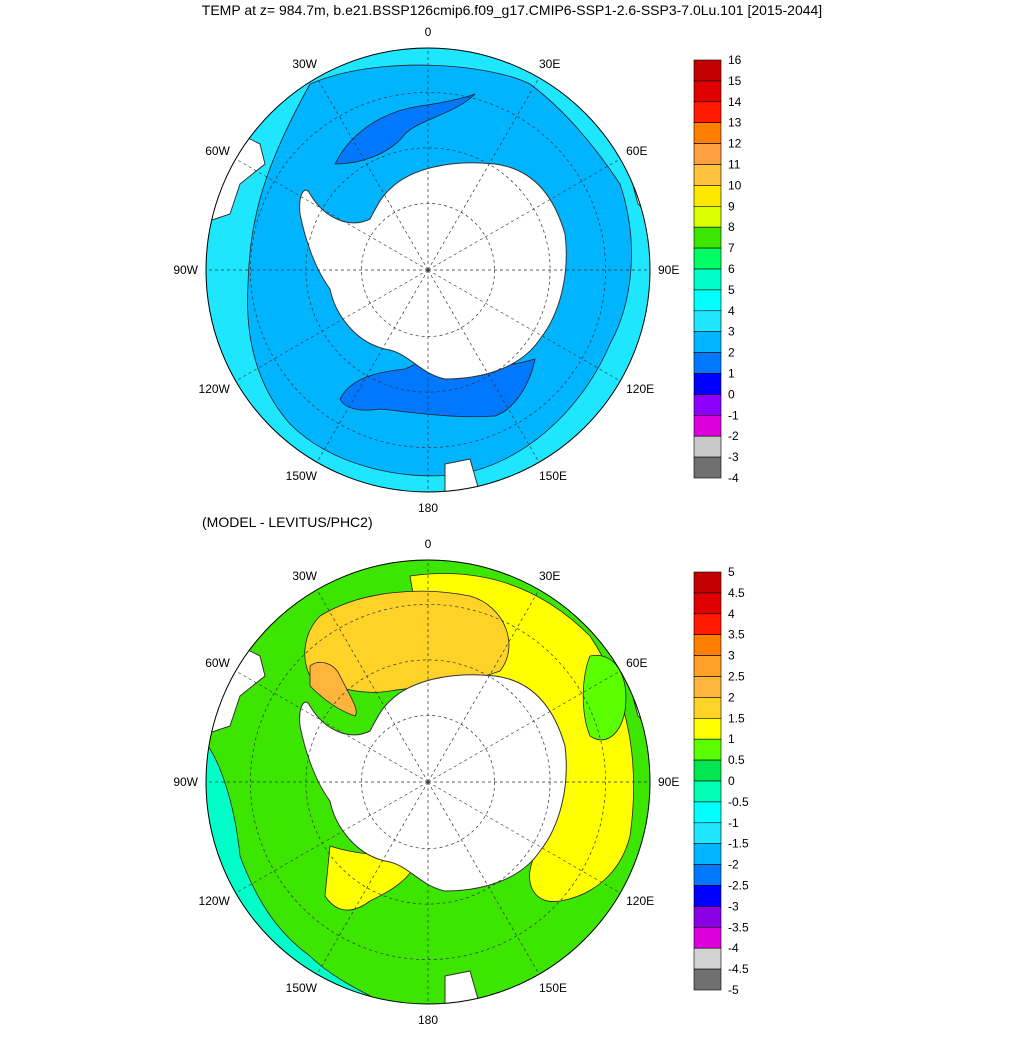 This screenshot has width=1024, height=1056. What do you see at coordinates (217, 663) in the screenshot?
I see `bottom-lon-label: 60W` at bounding box center [217, 663].